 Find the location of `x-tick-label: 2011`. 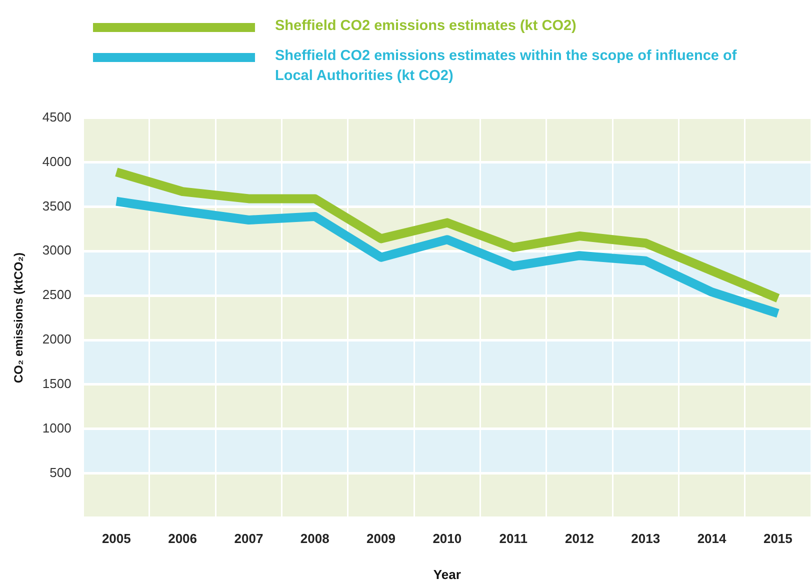

x-tick-label: 2011 is located at coordinates (513, 538).